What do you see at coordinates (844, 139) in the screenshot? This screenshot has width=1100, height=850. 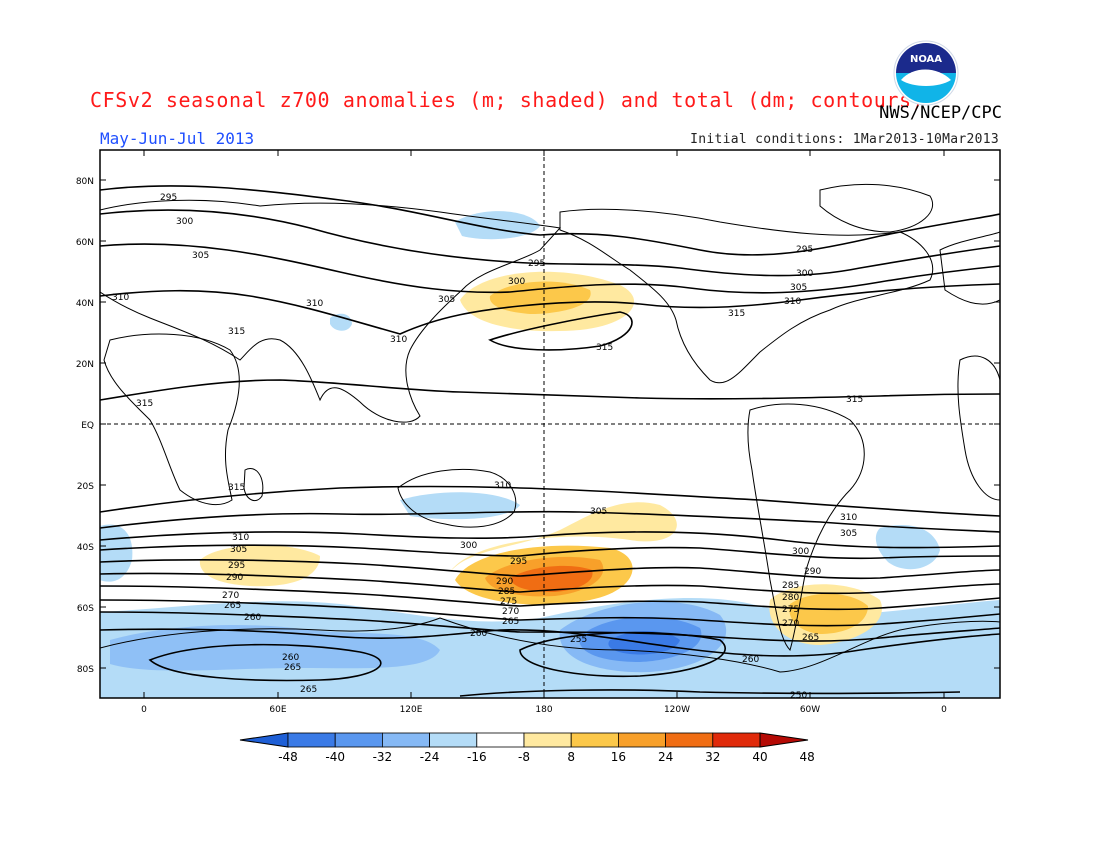 I see `initial-conditions: Initial conditions: 1Mar2013-10Mar2013` at bounding box center [844, 139].